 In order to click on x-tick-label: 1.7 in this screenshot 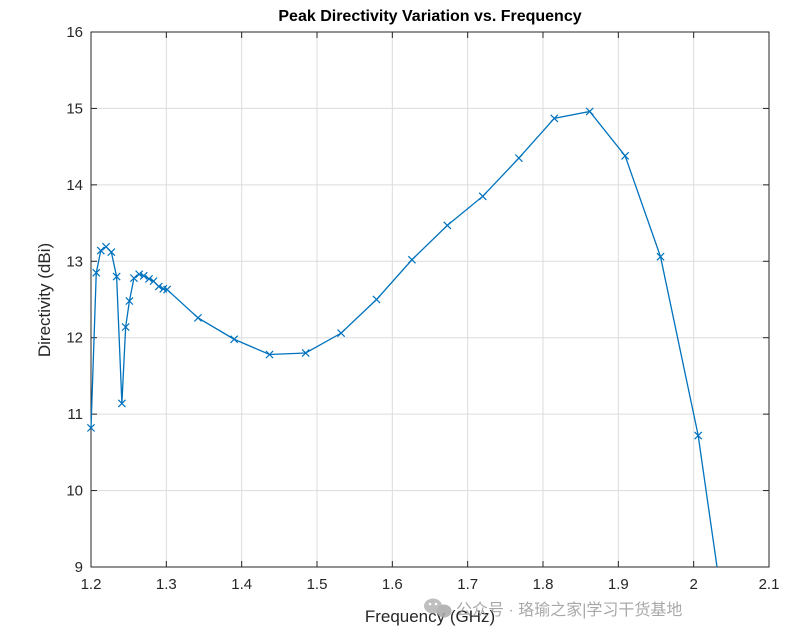, I will do `click(467, 584)`.